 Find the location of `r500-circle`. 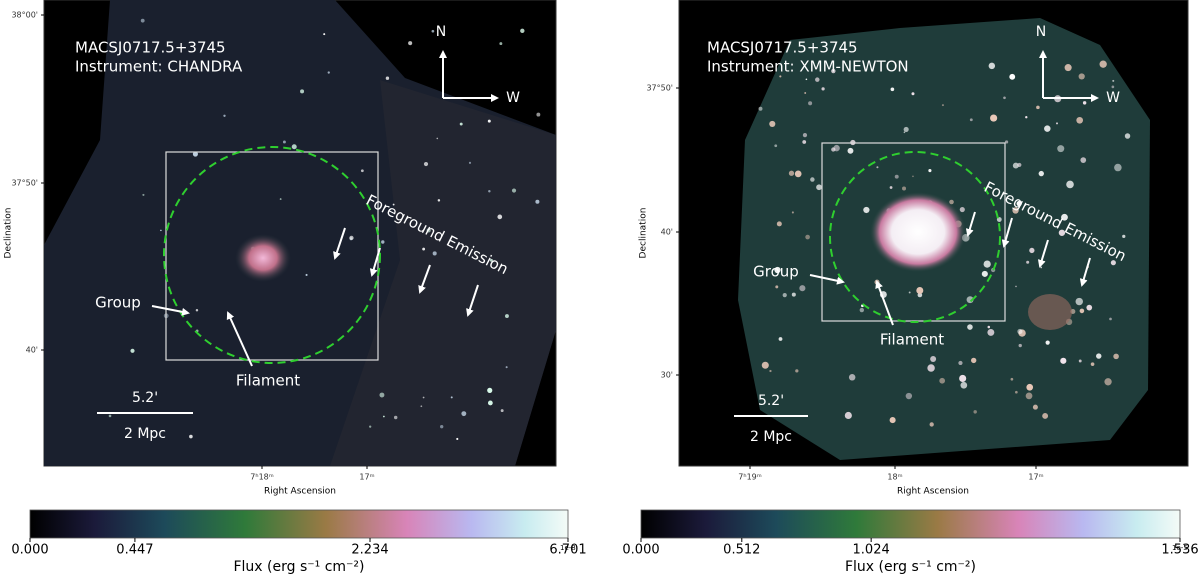

r500-circle is located at coordinates (272, 255).